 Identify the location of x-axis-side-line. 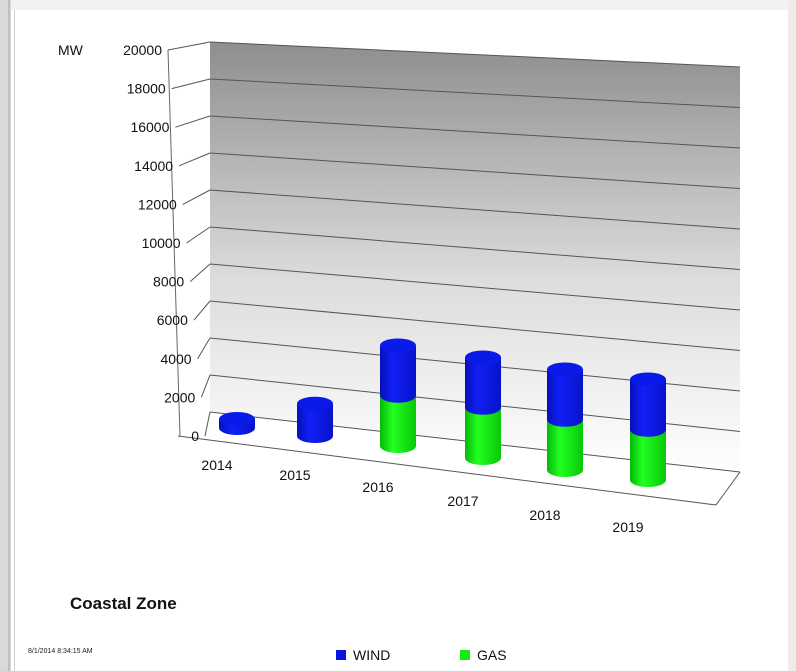
(728, 488).